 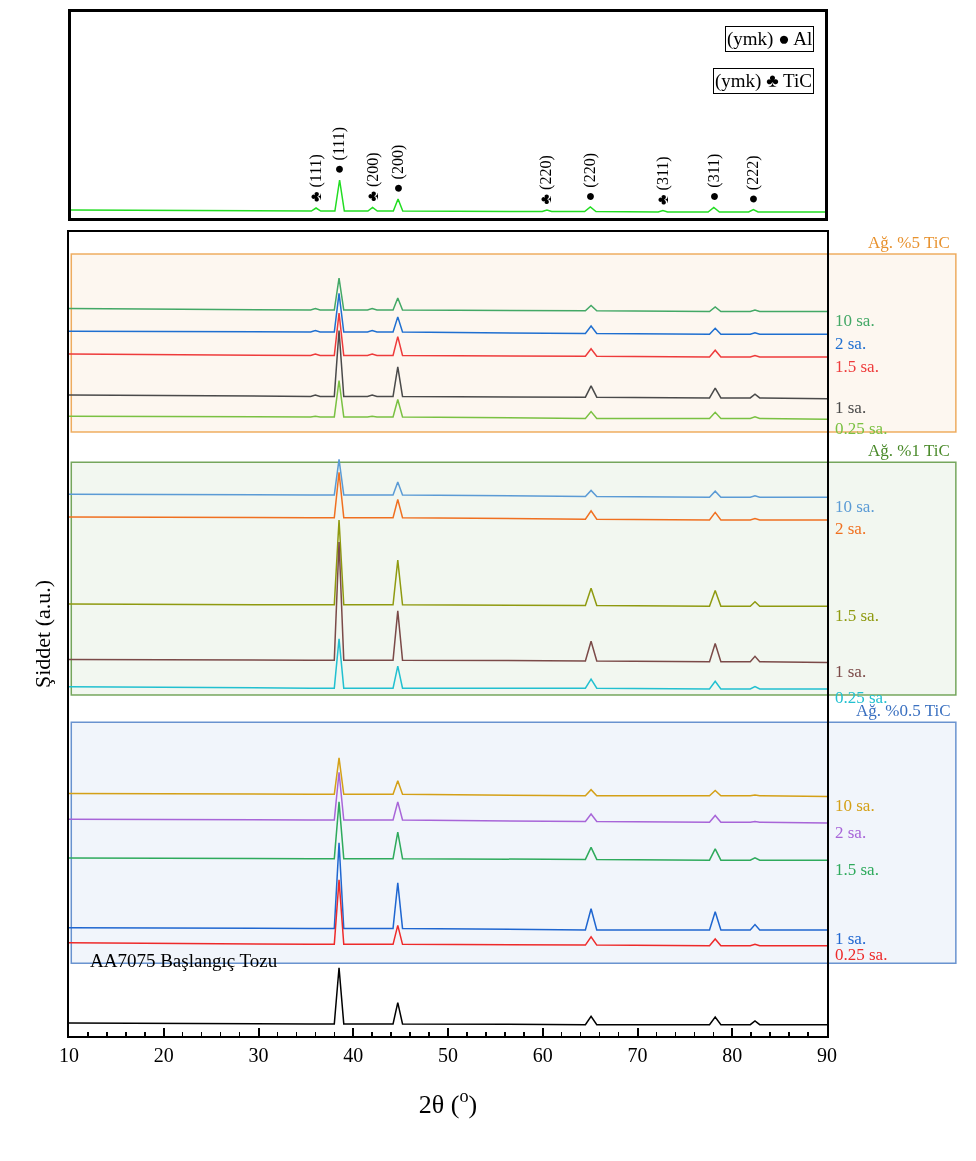 I want to click on text: (ymk) ♣ TiC, so click(x=763, y=81).